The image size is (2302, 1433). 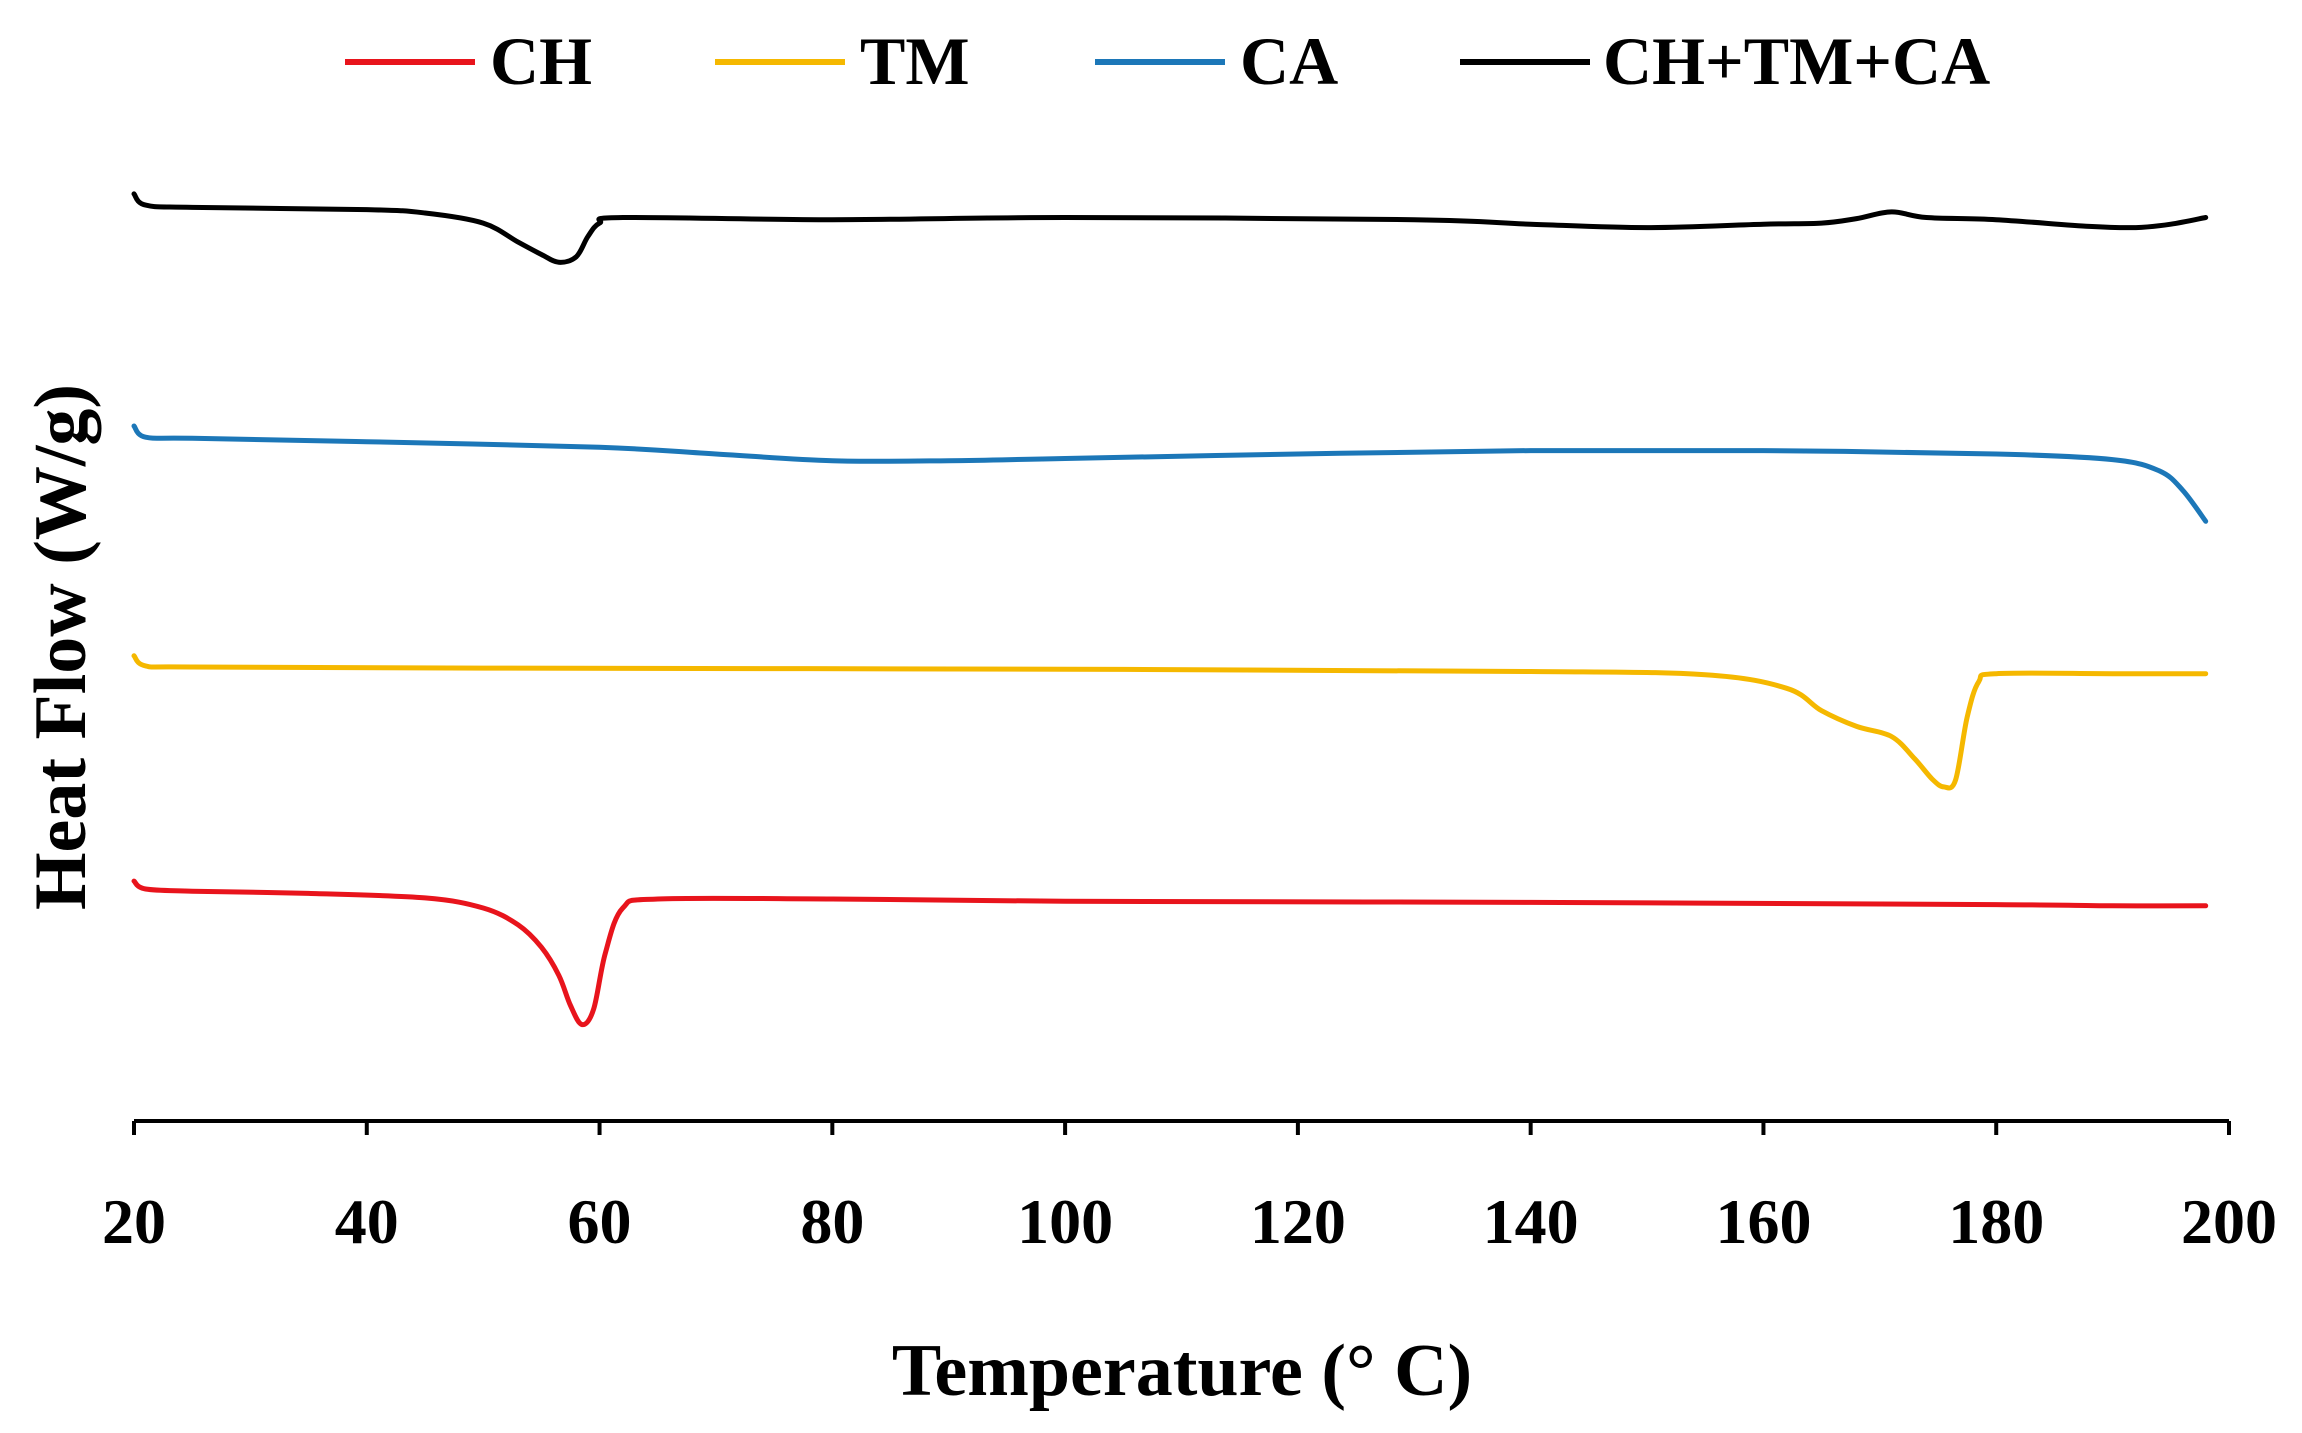 What do you see at coordinates (134, 1221) in the screenshot?
I see `x-tick-label-20: 20` at bounding box center [134, 1221].